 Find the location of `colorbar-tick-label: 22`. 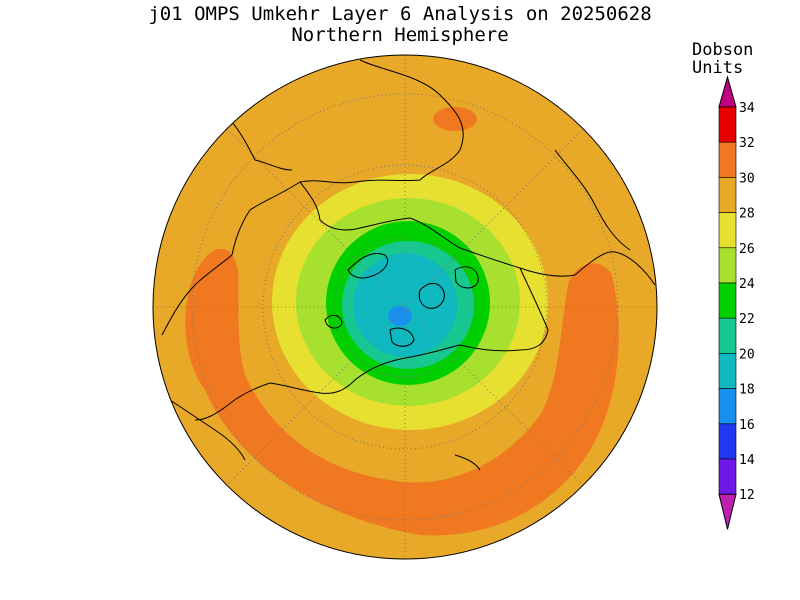

colorbar-tick-label: 22 is located at coordinates (747, 319).